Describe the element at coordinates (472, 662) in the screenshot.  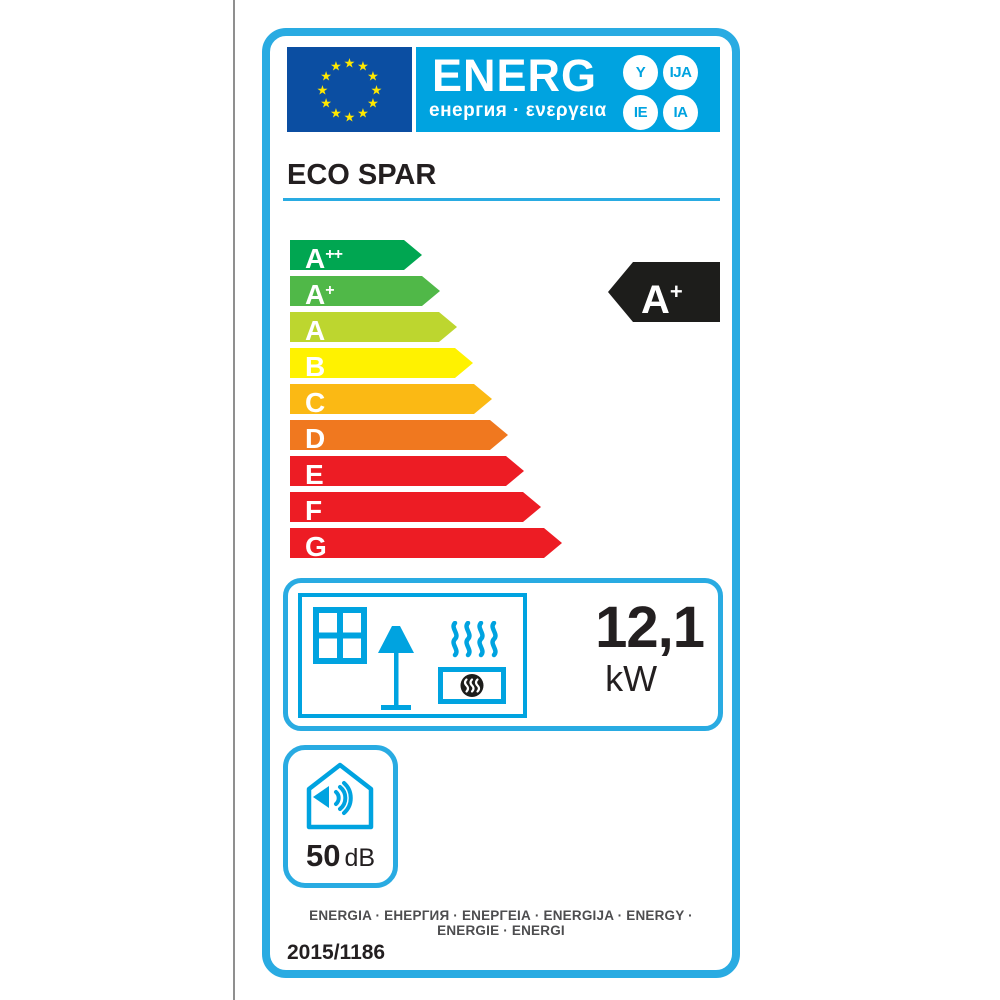
I see `heater-icon` at that location.